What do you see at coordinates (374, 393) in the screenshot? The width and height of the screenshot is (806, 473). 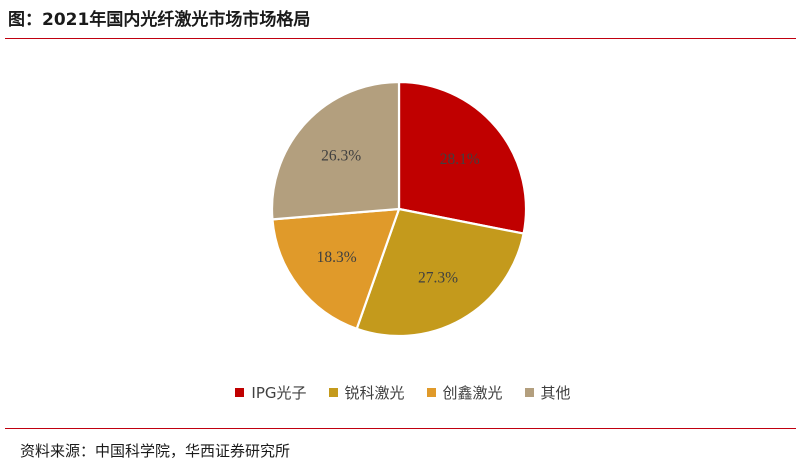 I see `legend-label: 锐科激光` at bounding box center [374, 393].